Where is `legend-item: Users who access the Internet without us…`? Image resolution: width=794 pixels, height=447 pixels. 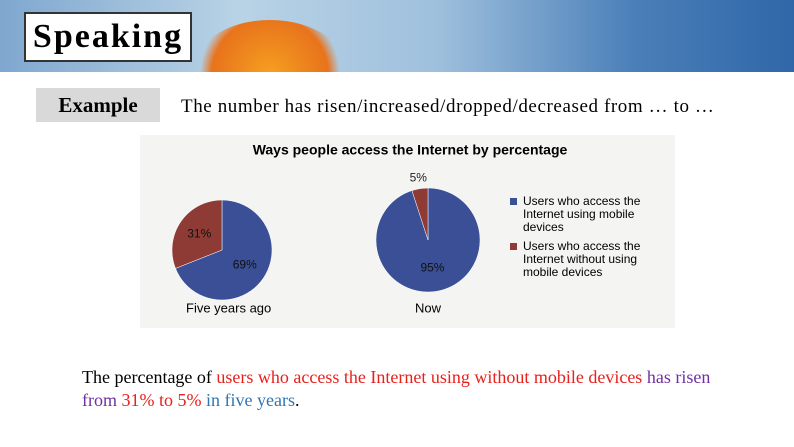
legend-item: Users who access the Internet without us… is located at coordinates (585, 259).